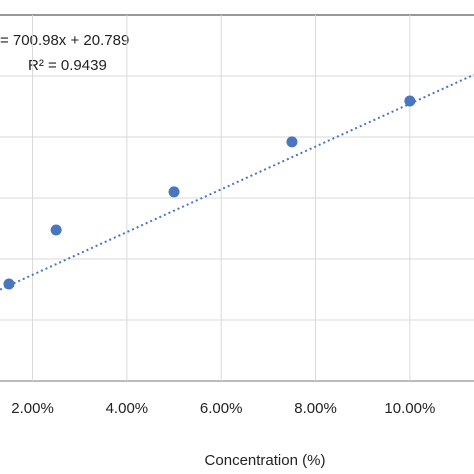 The height and width of the screenshot is (474, 474). I want to click on x-tick-label: 8.00%, so click(315, 408).